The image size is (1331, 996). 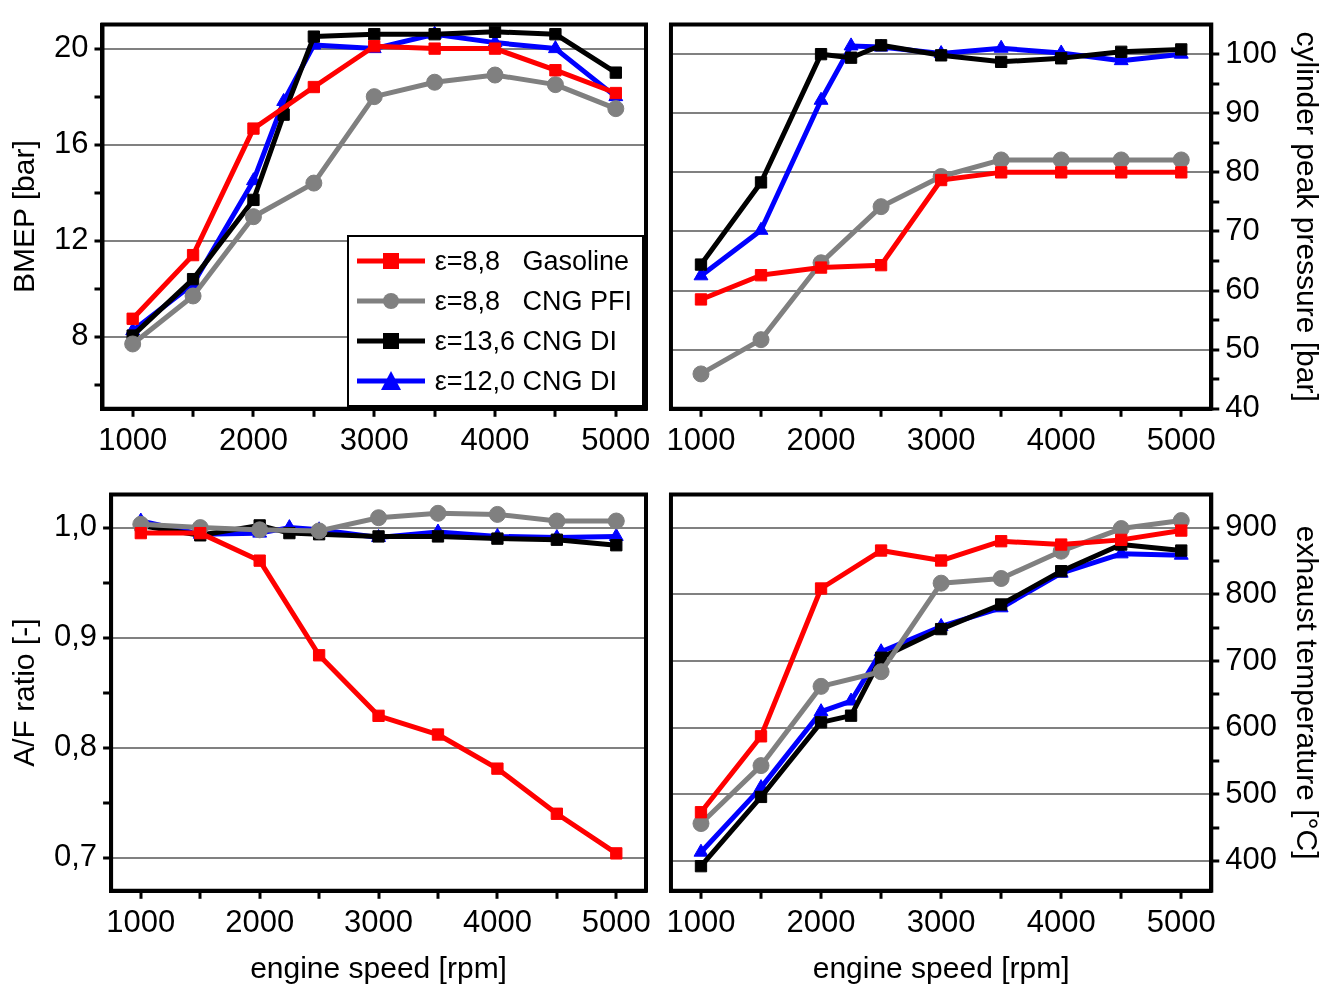 What do you see at coordinates (1251, 593) in the screenshot?
I see `y2-tick-label: 800` at bounding box center [1251, 593].